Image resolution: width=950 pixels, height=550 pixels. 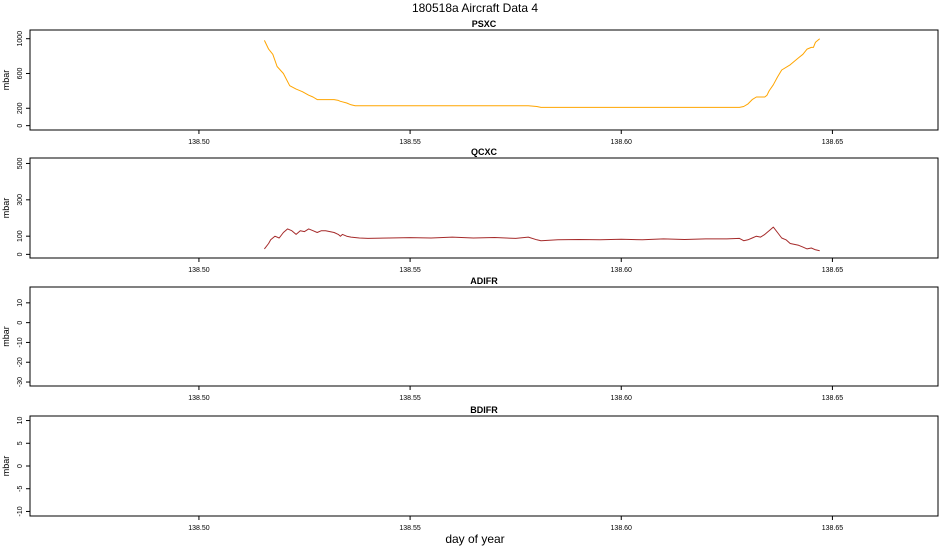 I want to click on y-tick-label: -20, so click(x=20, y=362).